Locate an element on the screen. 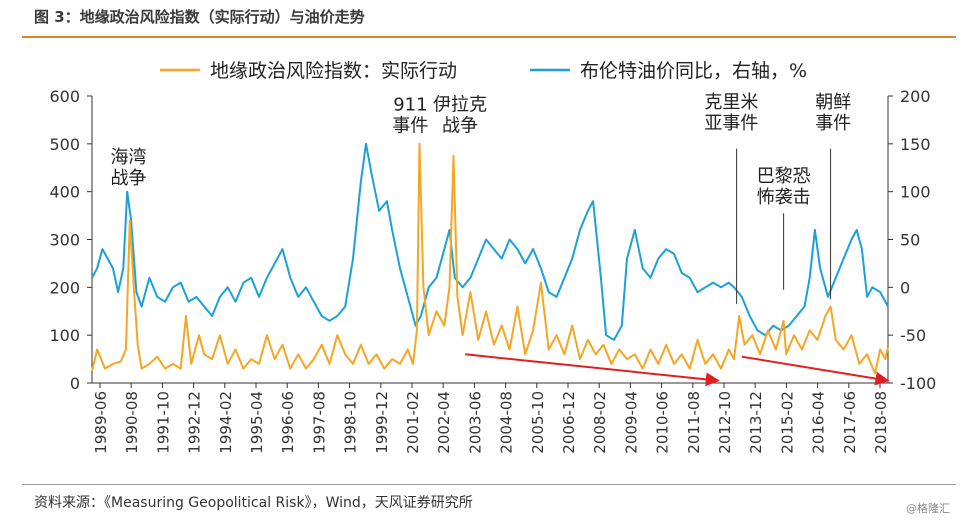 This screenshot has height=523, width=970. y-tick-label-left: 100 is located at coordinates (64, 335).